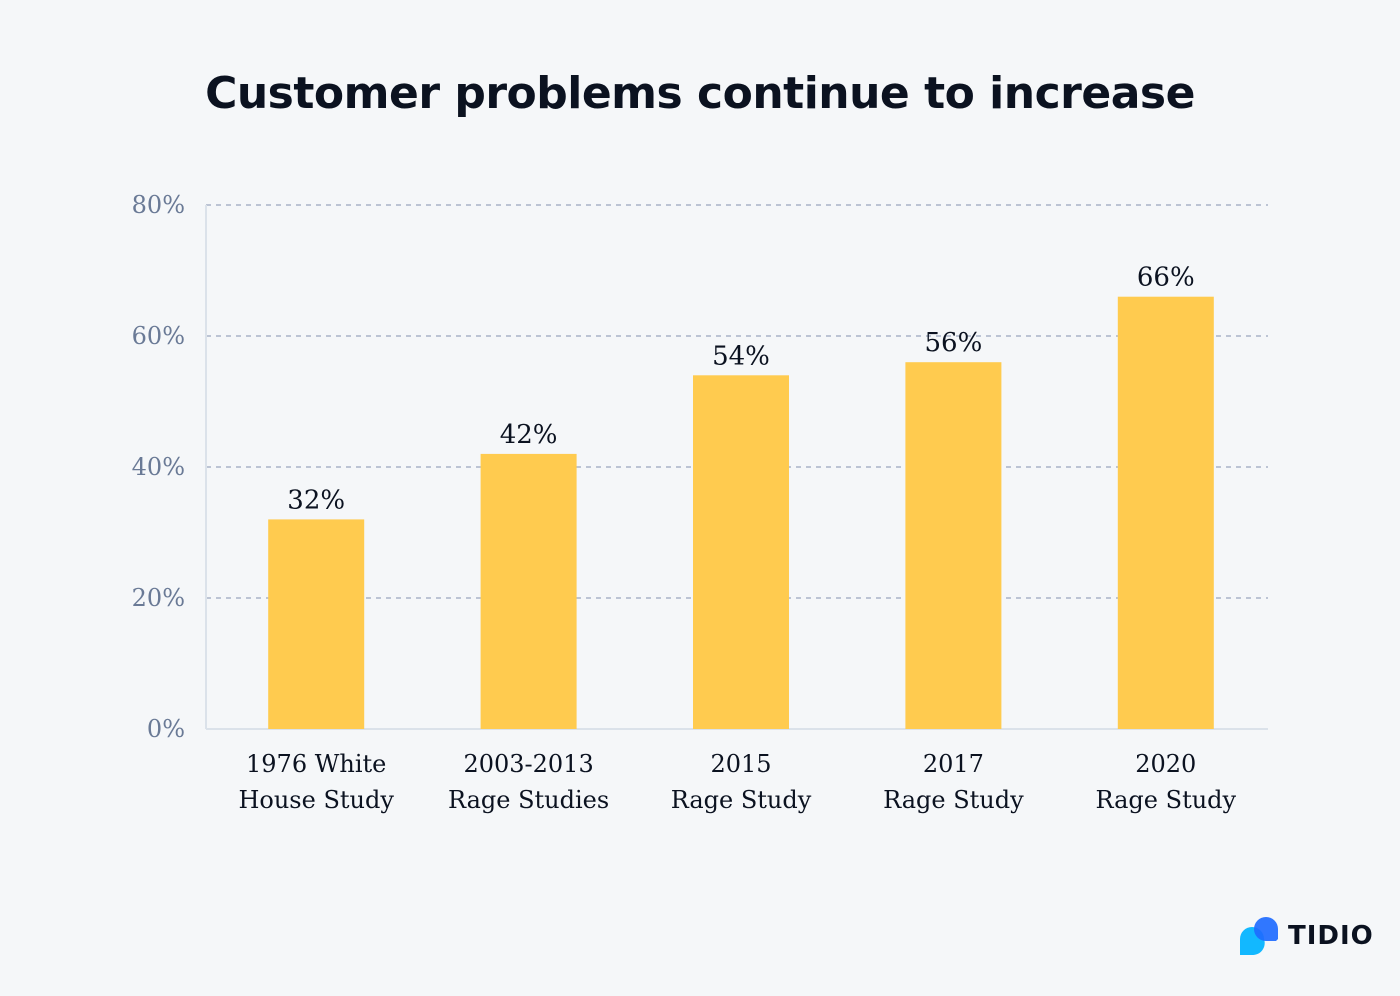 This screenshot has height=996, width=1400. What do you see at coordinates (158, 205) in the screenshot?
I see `y-tick-label: 80%` at bounding box center [158, 205].